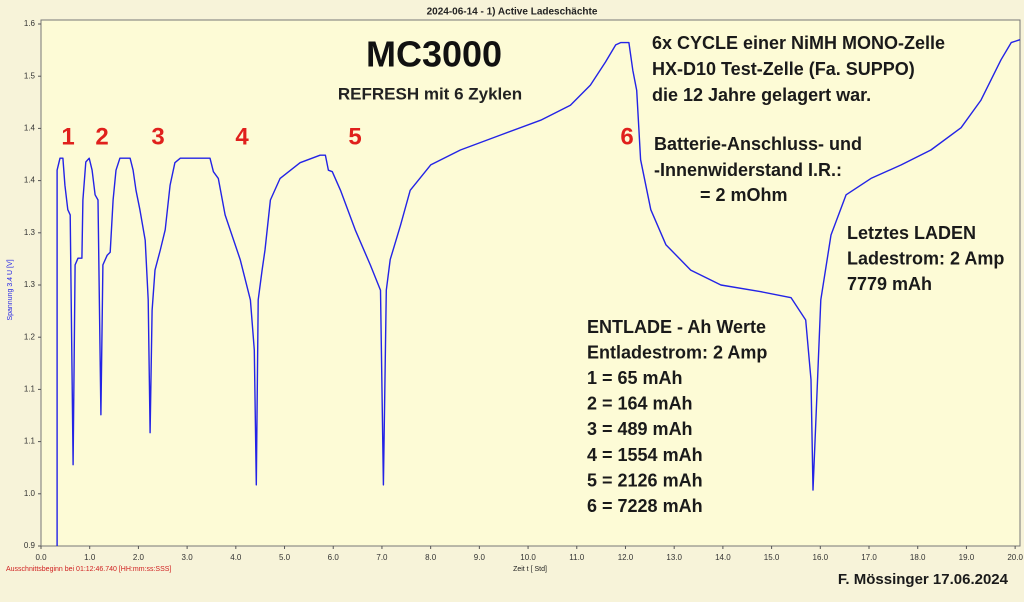 Image resolution: width=1024 pixels, height=602 pixels. I want to click on cycle-label: 1, so click(67, 136).